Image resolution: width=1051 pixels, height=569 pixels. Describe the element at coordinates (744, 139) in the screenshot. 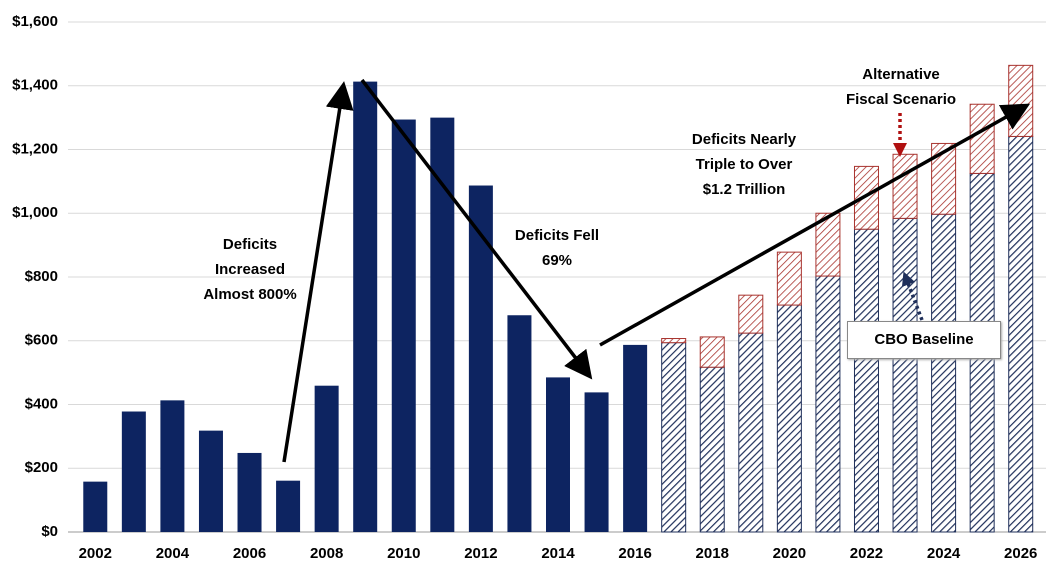

I see `annotation: Deficits Nearly` at that location.